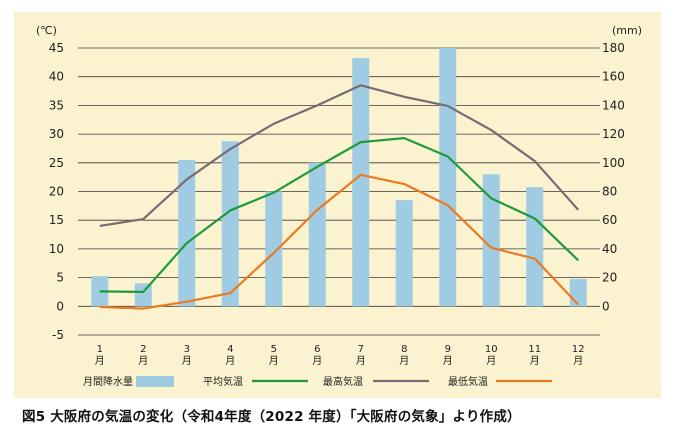  Describe the element at coordinates (271, 417) in the screenshot. I see `figure-caption: 図5 大阪府の気温の変化（令和4年度（2022 年度）「大阪府の気象」より作成）` at that location.